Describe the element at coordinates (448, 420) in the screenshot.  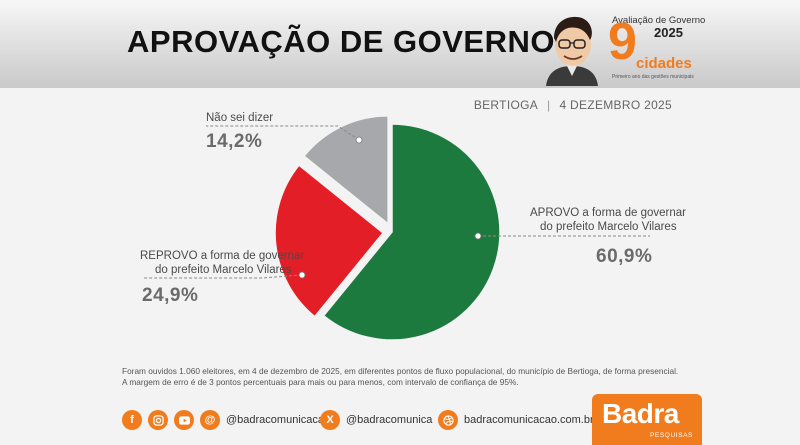
I see `dribbble-icon` at that location.